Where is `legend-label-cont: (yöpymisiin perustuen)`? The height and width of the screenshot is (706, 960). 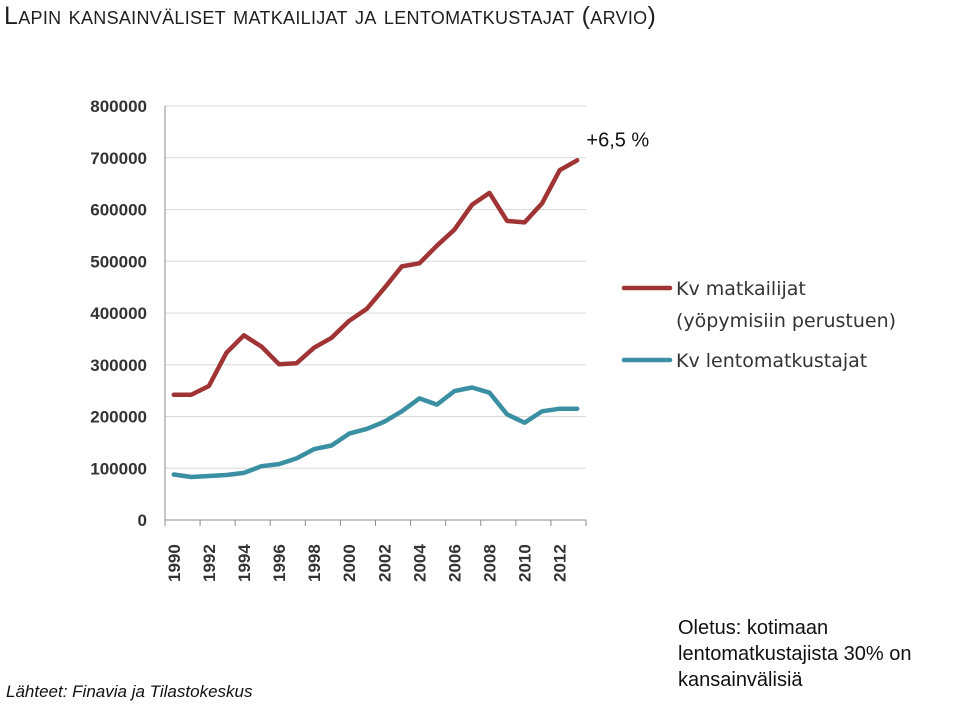 legend-label-cont: (yöpymisiin perustuen) is located at coordinates (786, 321).